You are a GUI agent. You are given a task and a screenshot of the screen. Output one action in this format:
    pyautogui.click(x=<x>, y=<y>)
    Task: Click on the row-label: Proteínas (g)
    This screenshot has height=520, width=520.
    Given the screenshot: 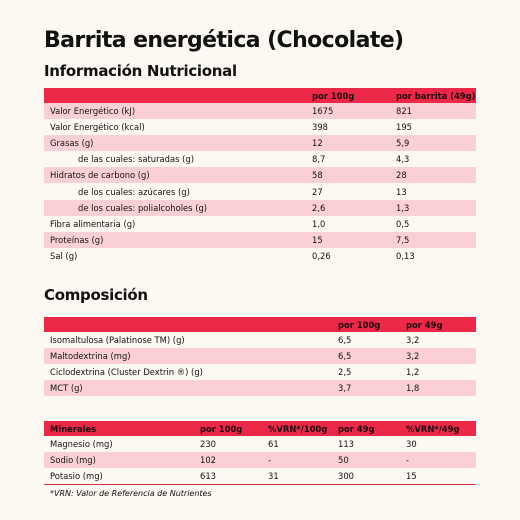 What is the action you would take?
    pyautogui.click(x=175, y=239)
    